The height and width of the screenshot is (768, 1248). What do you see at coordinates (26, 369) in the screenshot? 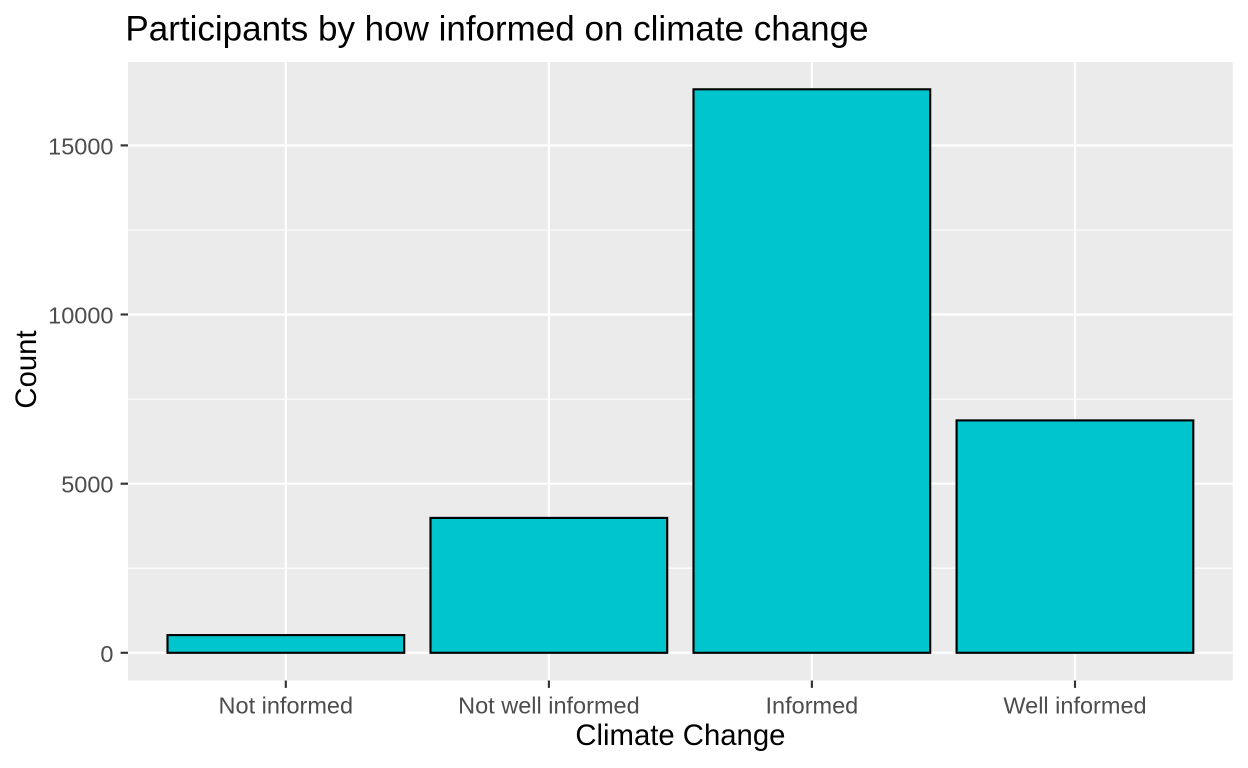
I see `svg-text: Count` at bounding box center [26, 369].